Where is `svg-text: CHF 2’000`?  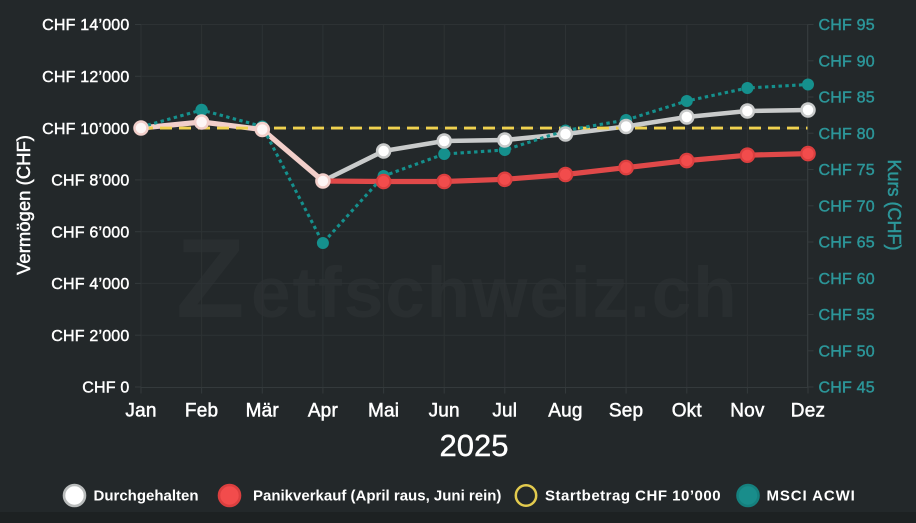 svg-text: CHF 2’000 is located at coordinates (90, 336).